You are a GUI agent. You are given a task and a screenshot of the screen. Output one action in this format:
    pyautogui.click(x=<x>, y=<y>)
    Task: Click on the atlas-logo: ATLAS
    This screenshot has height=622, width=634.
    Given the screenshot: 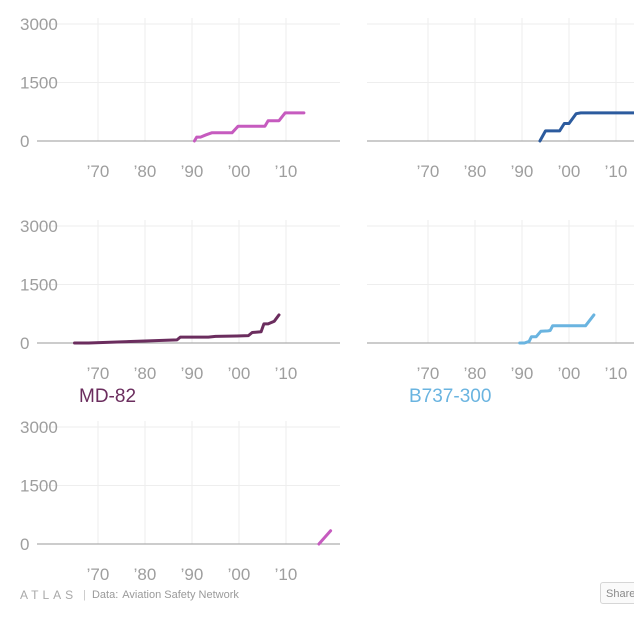 What is the action you would take?
    pyautogui.click(x=49, y=595)
    